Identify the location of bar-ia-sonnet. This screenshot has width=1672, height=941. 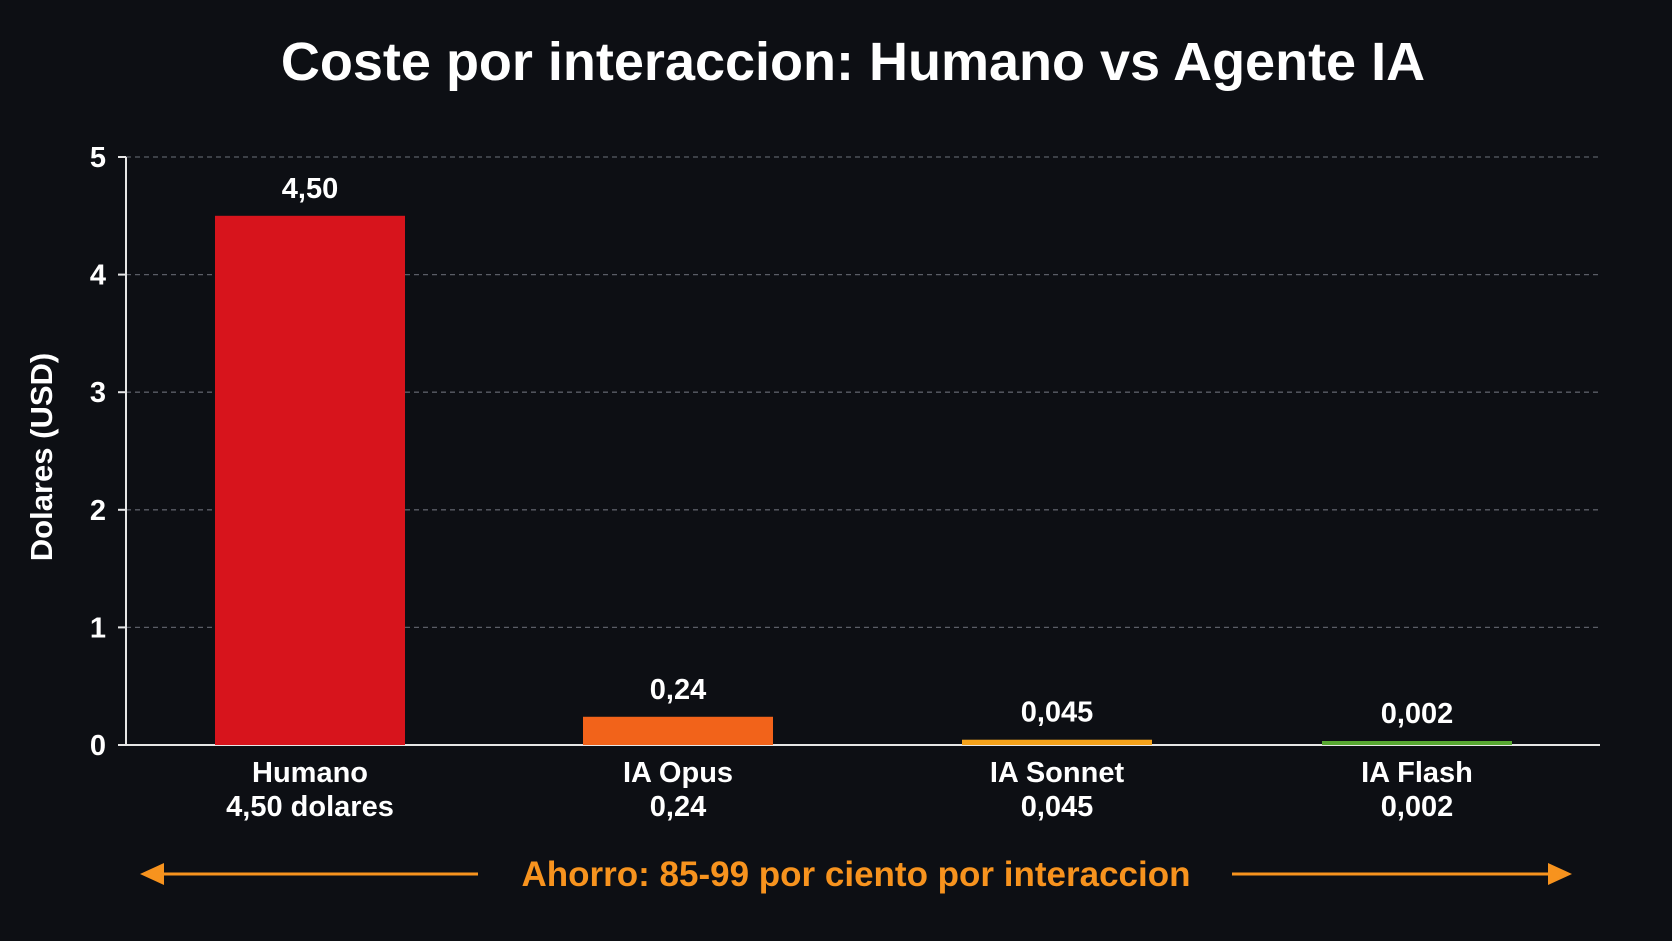
(1057, 742).